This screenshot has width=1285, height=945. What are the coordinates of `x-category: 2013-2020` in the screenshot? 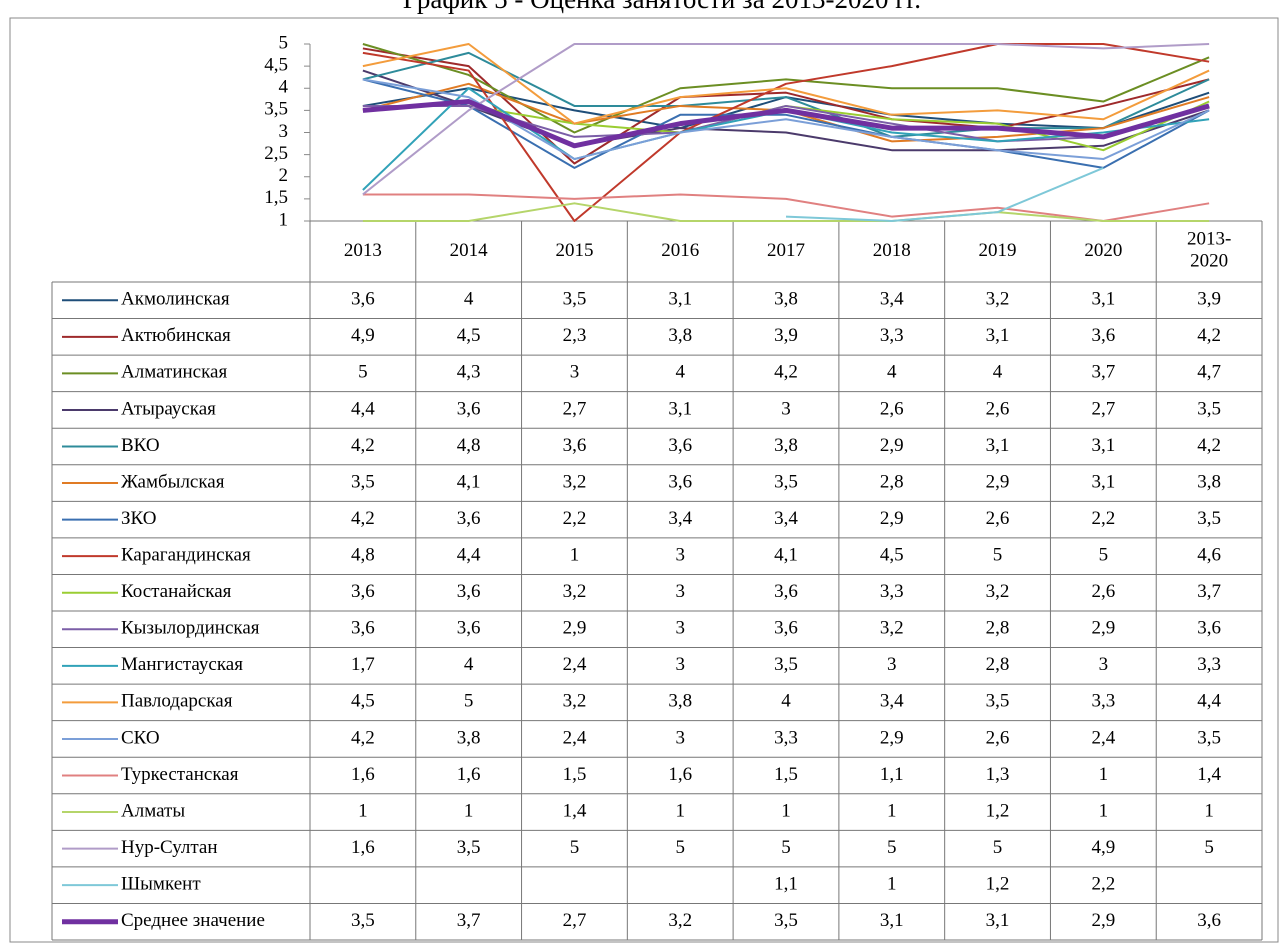 It's located at (1209, 250).